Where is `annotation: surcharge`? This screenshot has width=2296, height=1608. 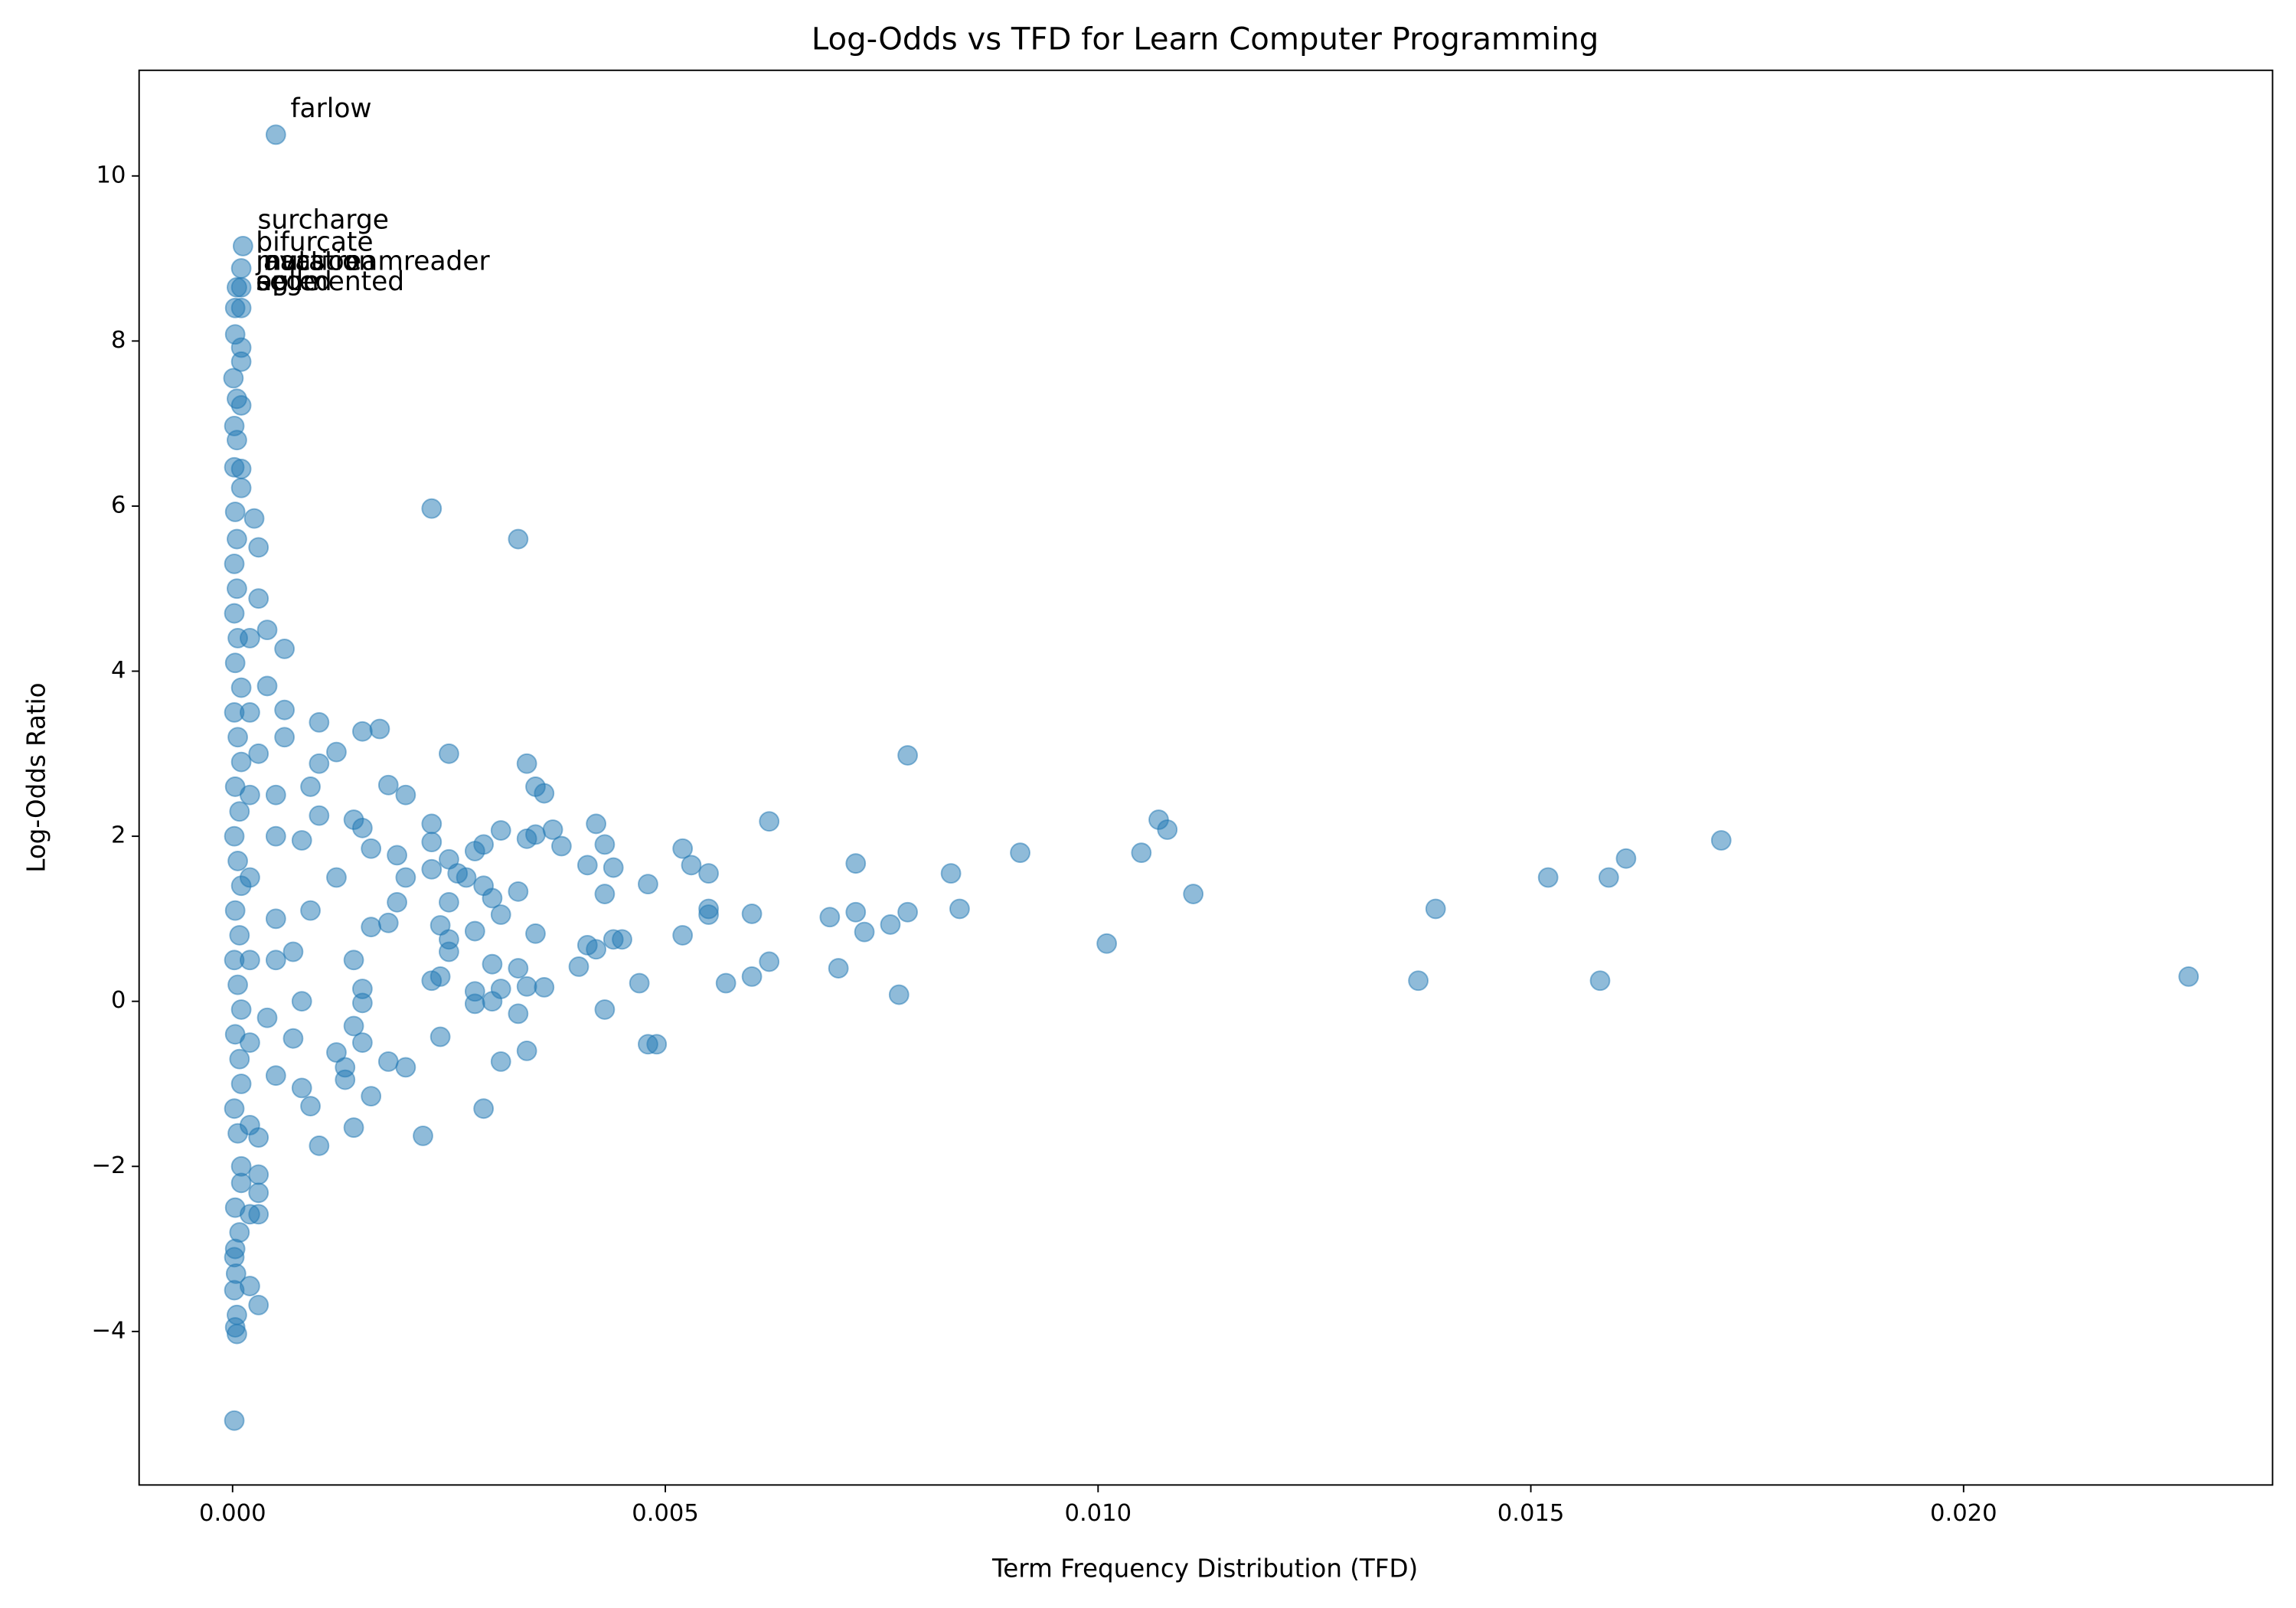
annotation: surcharge is located at coordinates (322, 220).